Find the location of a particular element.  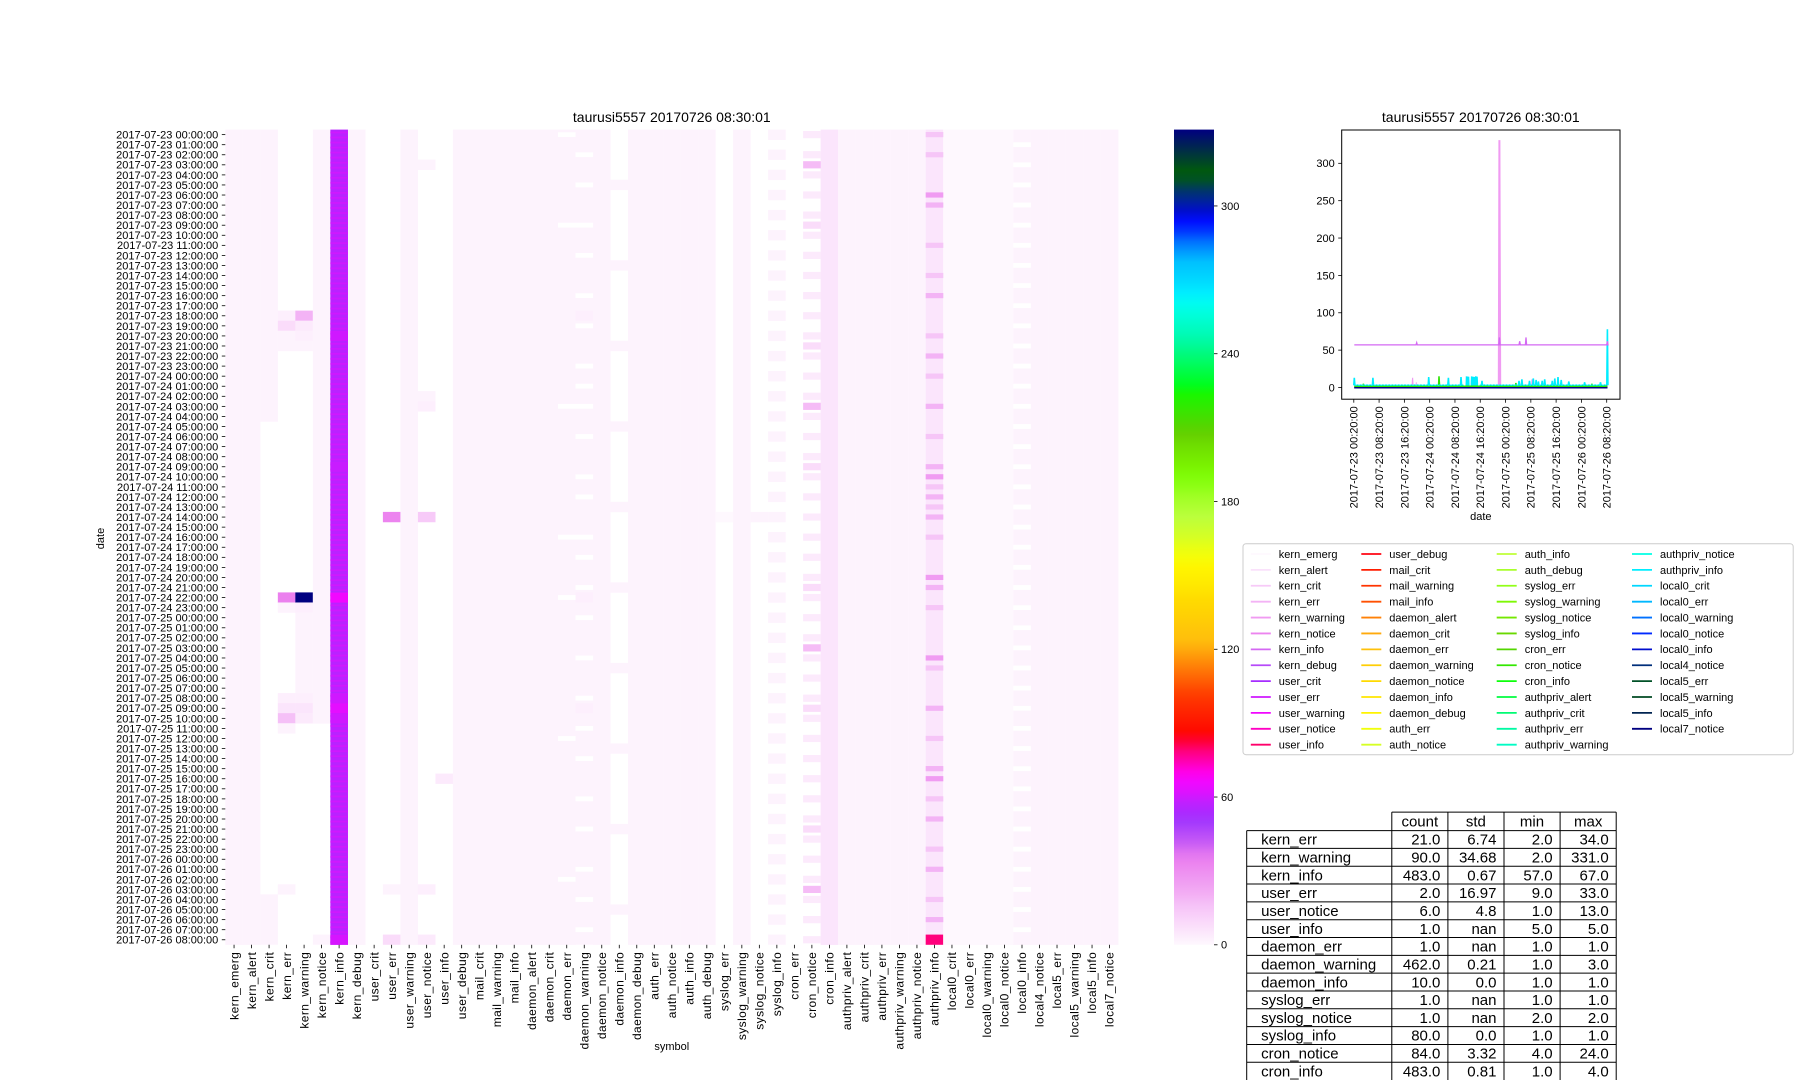

svg-text: auth_debug is located at coordinates (1554, 571).